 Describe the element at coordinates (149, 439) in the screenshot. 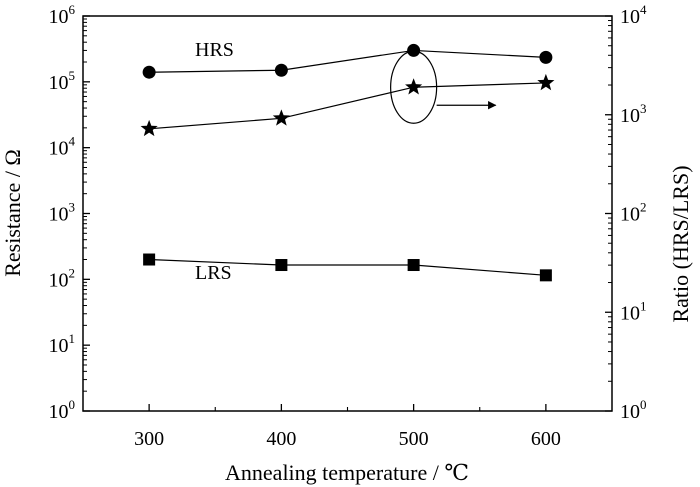

I see `x-tick-label: 300` at that location.